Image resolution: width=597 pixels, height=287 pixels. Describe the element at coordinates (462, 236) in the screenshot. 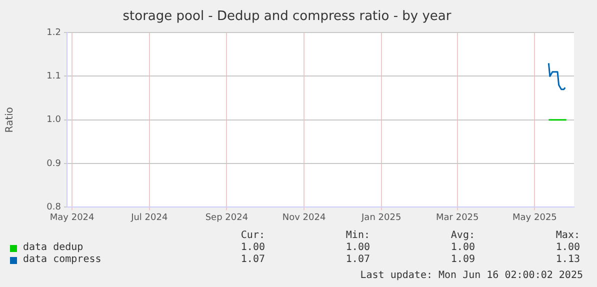

I see `text: Avg:` at that location.